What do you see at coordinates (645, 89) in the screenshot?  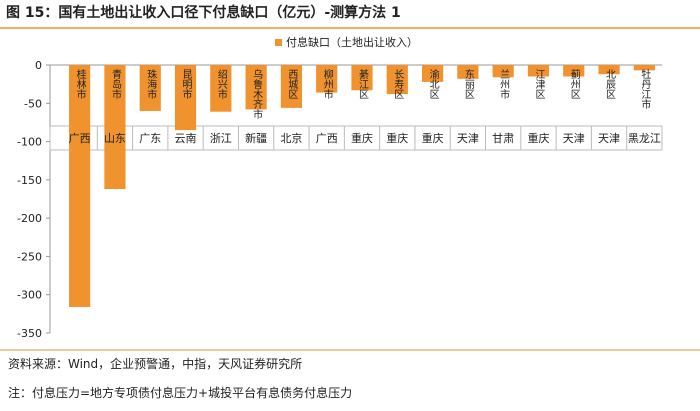 I see `x-tick-label: 牡丹江市` at bounding box center [645, 89].